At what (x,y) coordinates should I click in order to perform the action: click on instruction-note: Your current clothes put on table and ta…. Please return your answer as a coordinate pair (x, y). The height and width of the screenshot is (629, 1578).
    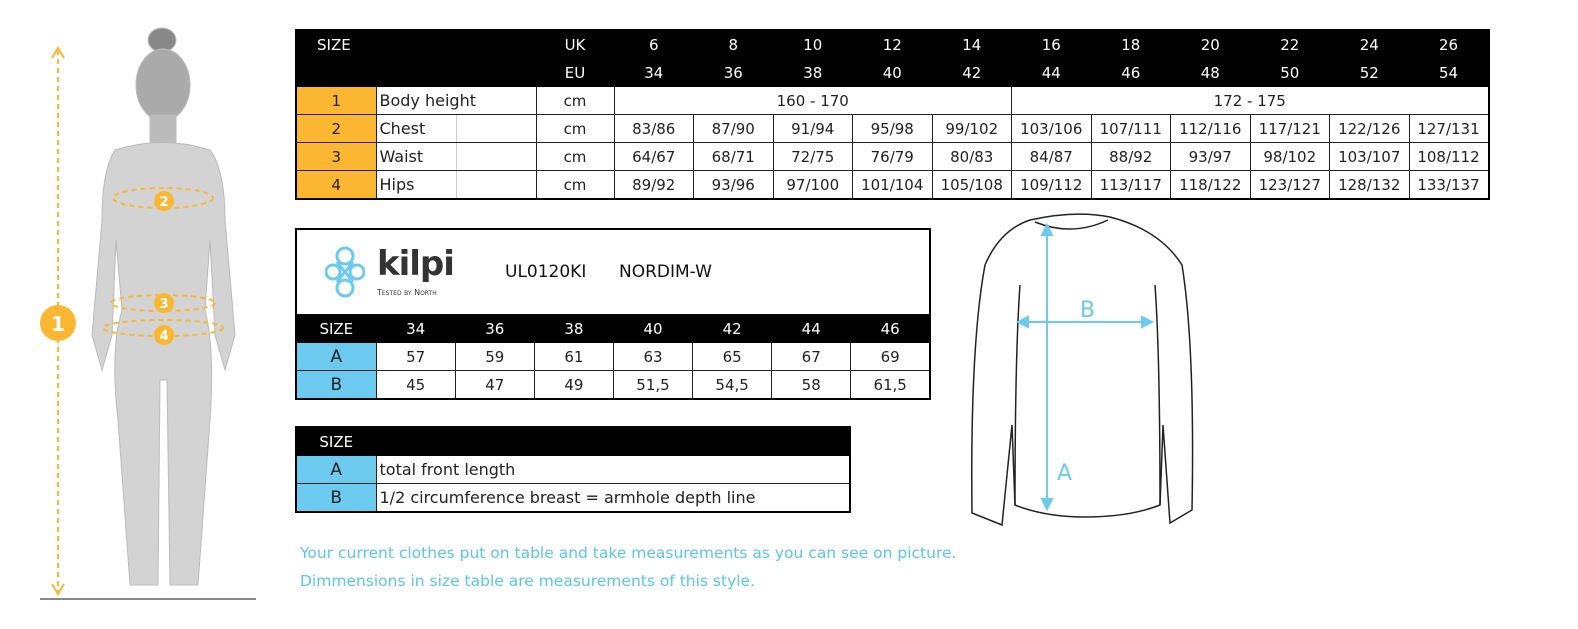
    Looking at the image, I should click on (628, 553).